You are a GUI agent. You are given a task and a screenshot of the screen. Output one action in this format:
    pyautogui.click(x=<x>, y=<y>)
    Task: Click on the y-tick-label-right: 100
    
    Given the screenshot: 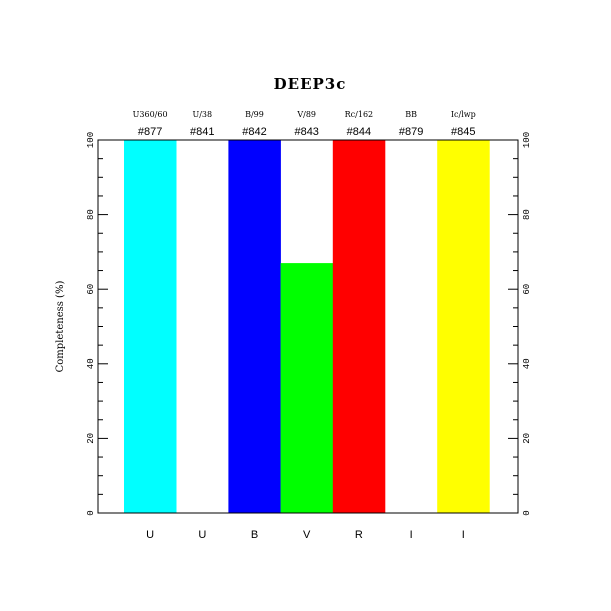 What is the action you would take?
    pyautogui.click(x=527, y=140)
    